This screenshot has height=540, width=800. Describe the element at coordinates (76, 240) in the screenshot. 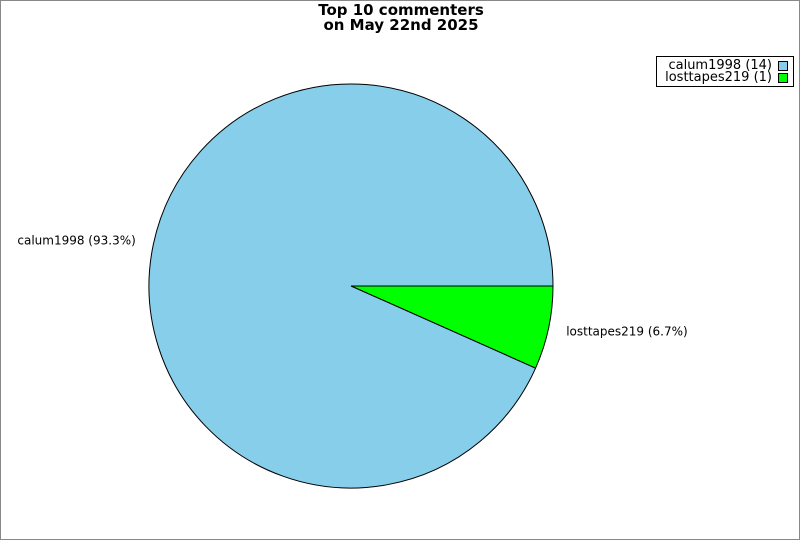

I see `pie-label-calum1998: calum1998 (93.3%)` at that location.